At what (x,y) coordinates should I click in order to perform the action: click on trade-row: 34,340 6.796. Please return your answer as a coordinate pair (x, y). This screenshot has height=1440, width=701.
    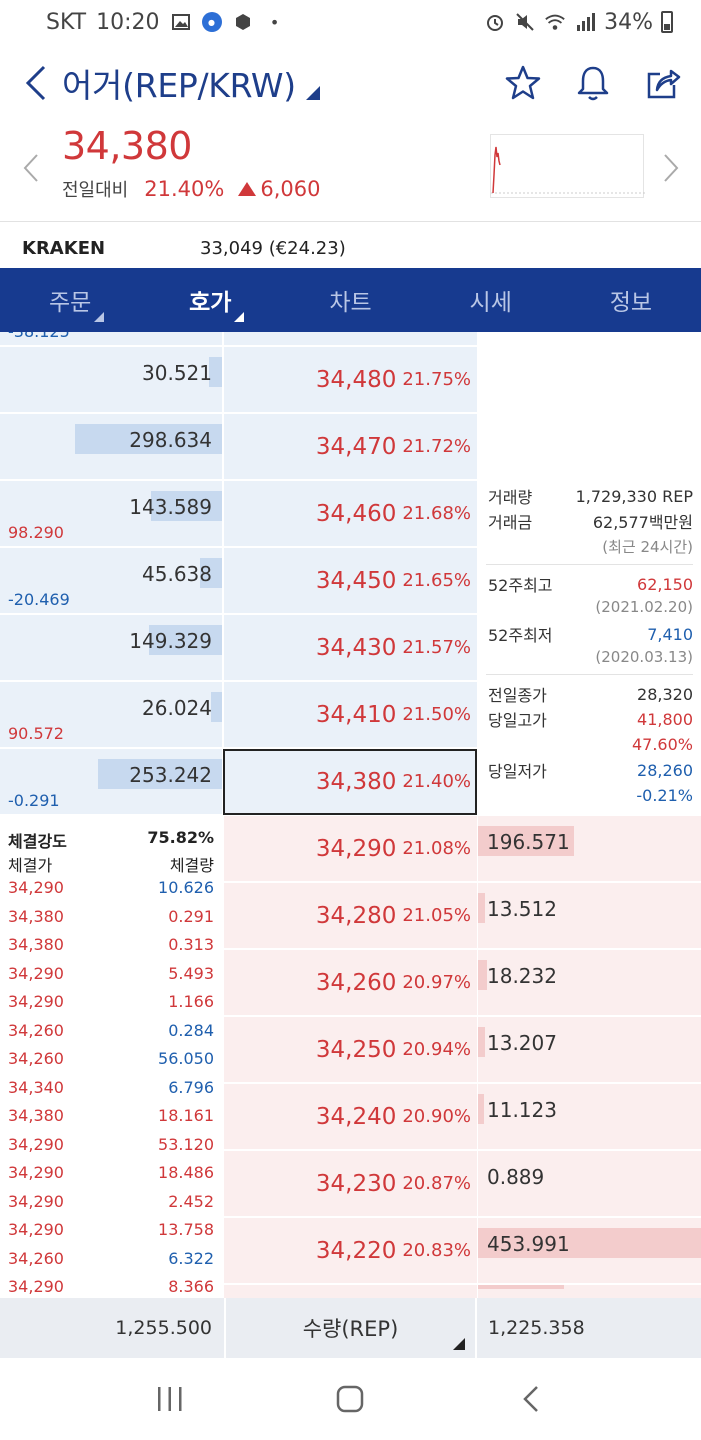
    Looking at the image, I should click on (111, 1092).